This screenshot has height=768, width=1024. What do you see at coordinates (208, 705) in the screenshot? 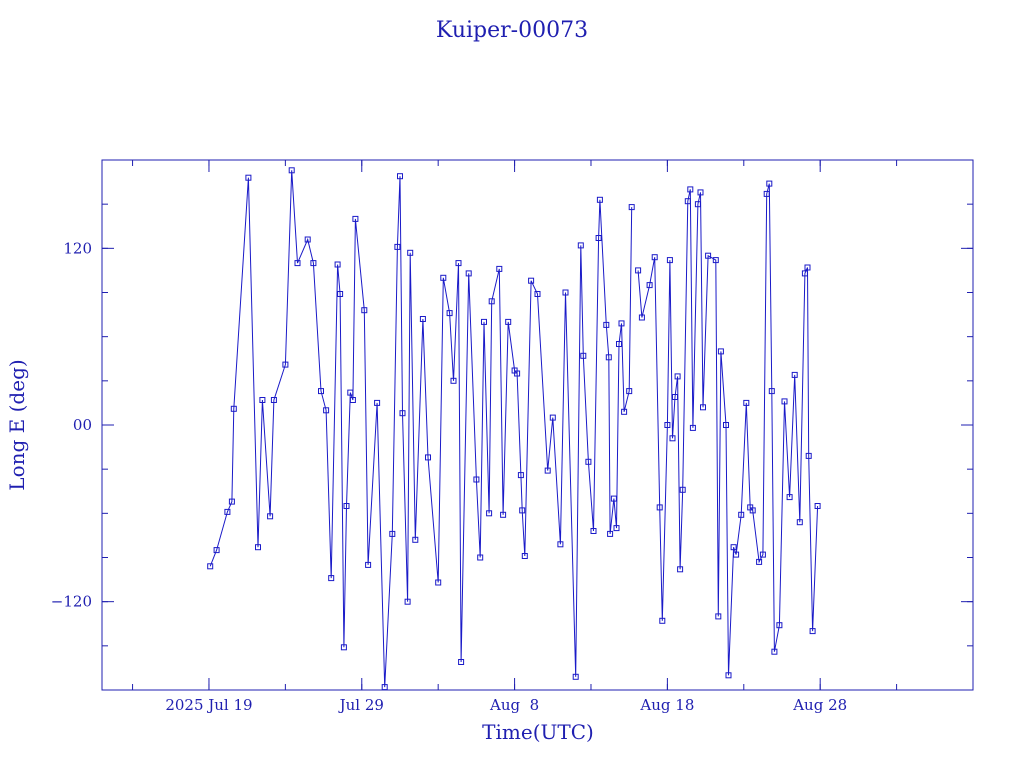
I see `x-tick-label: 2025 Jul 19` at bounding box center [208, 705].